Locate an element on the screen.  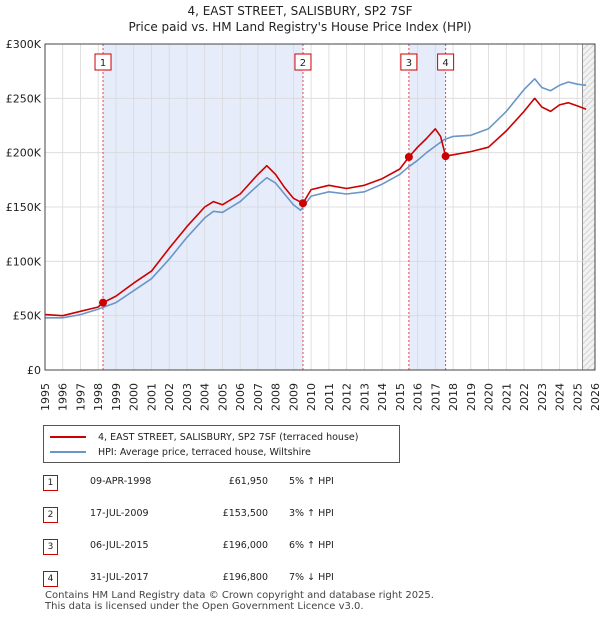
sale-price: £153,500 is located at coordinates (245, 513).